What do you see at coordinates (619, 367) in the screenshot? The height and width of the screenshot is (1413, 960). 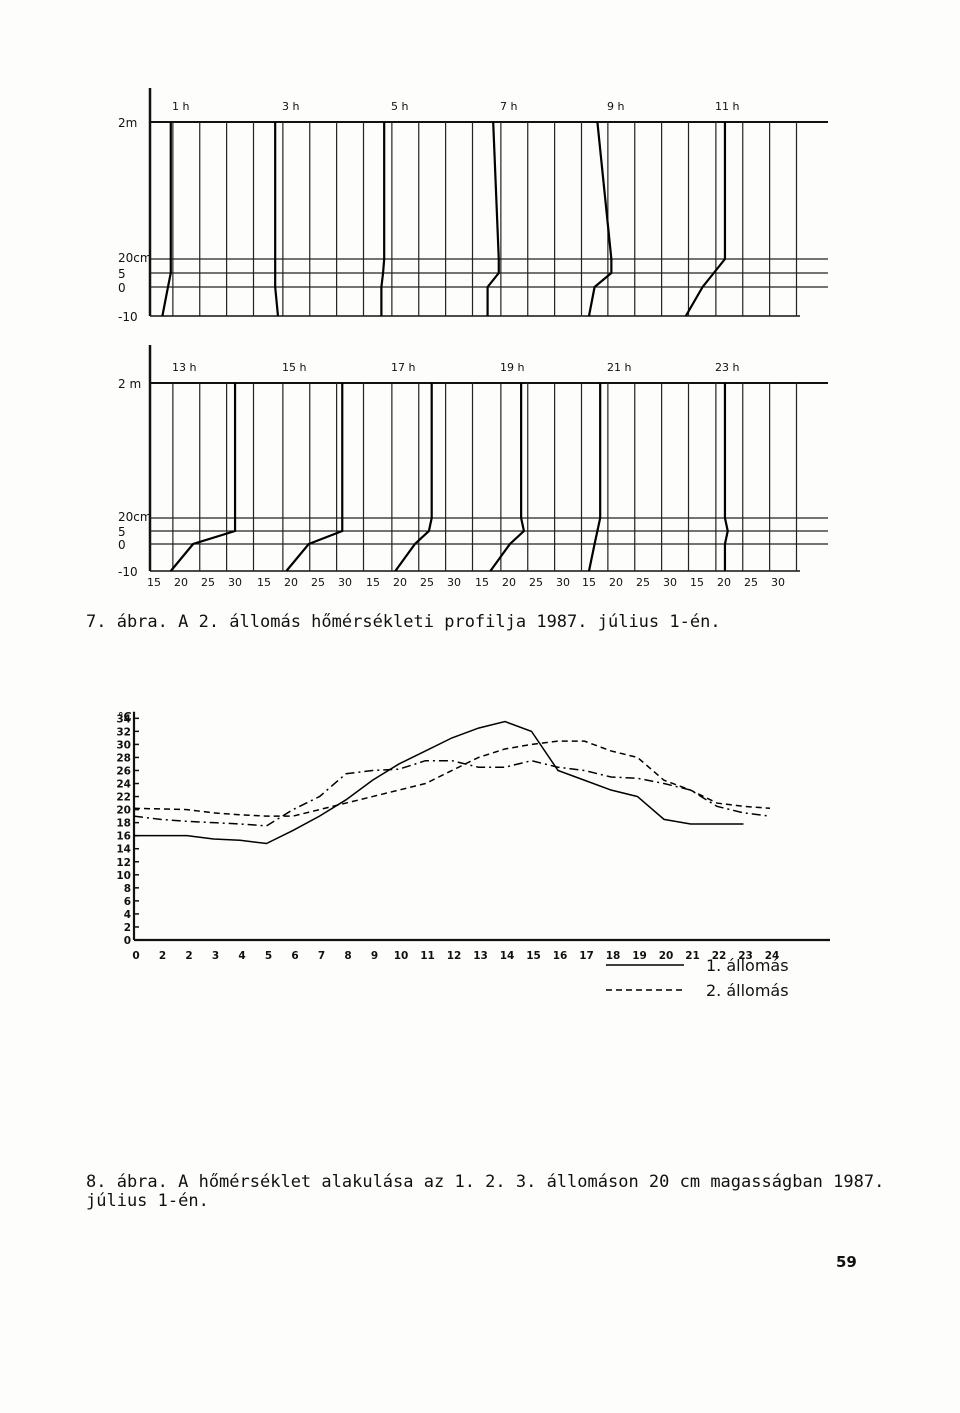 I see `fig7-hour-label: 21 h` at bounding box center [619, 367].